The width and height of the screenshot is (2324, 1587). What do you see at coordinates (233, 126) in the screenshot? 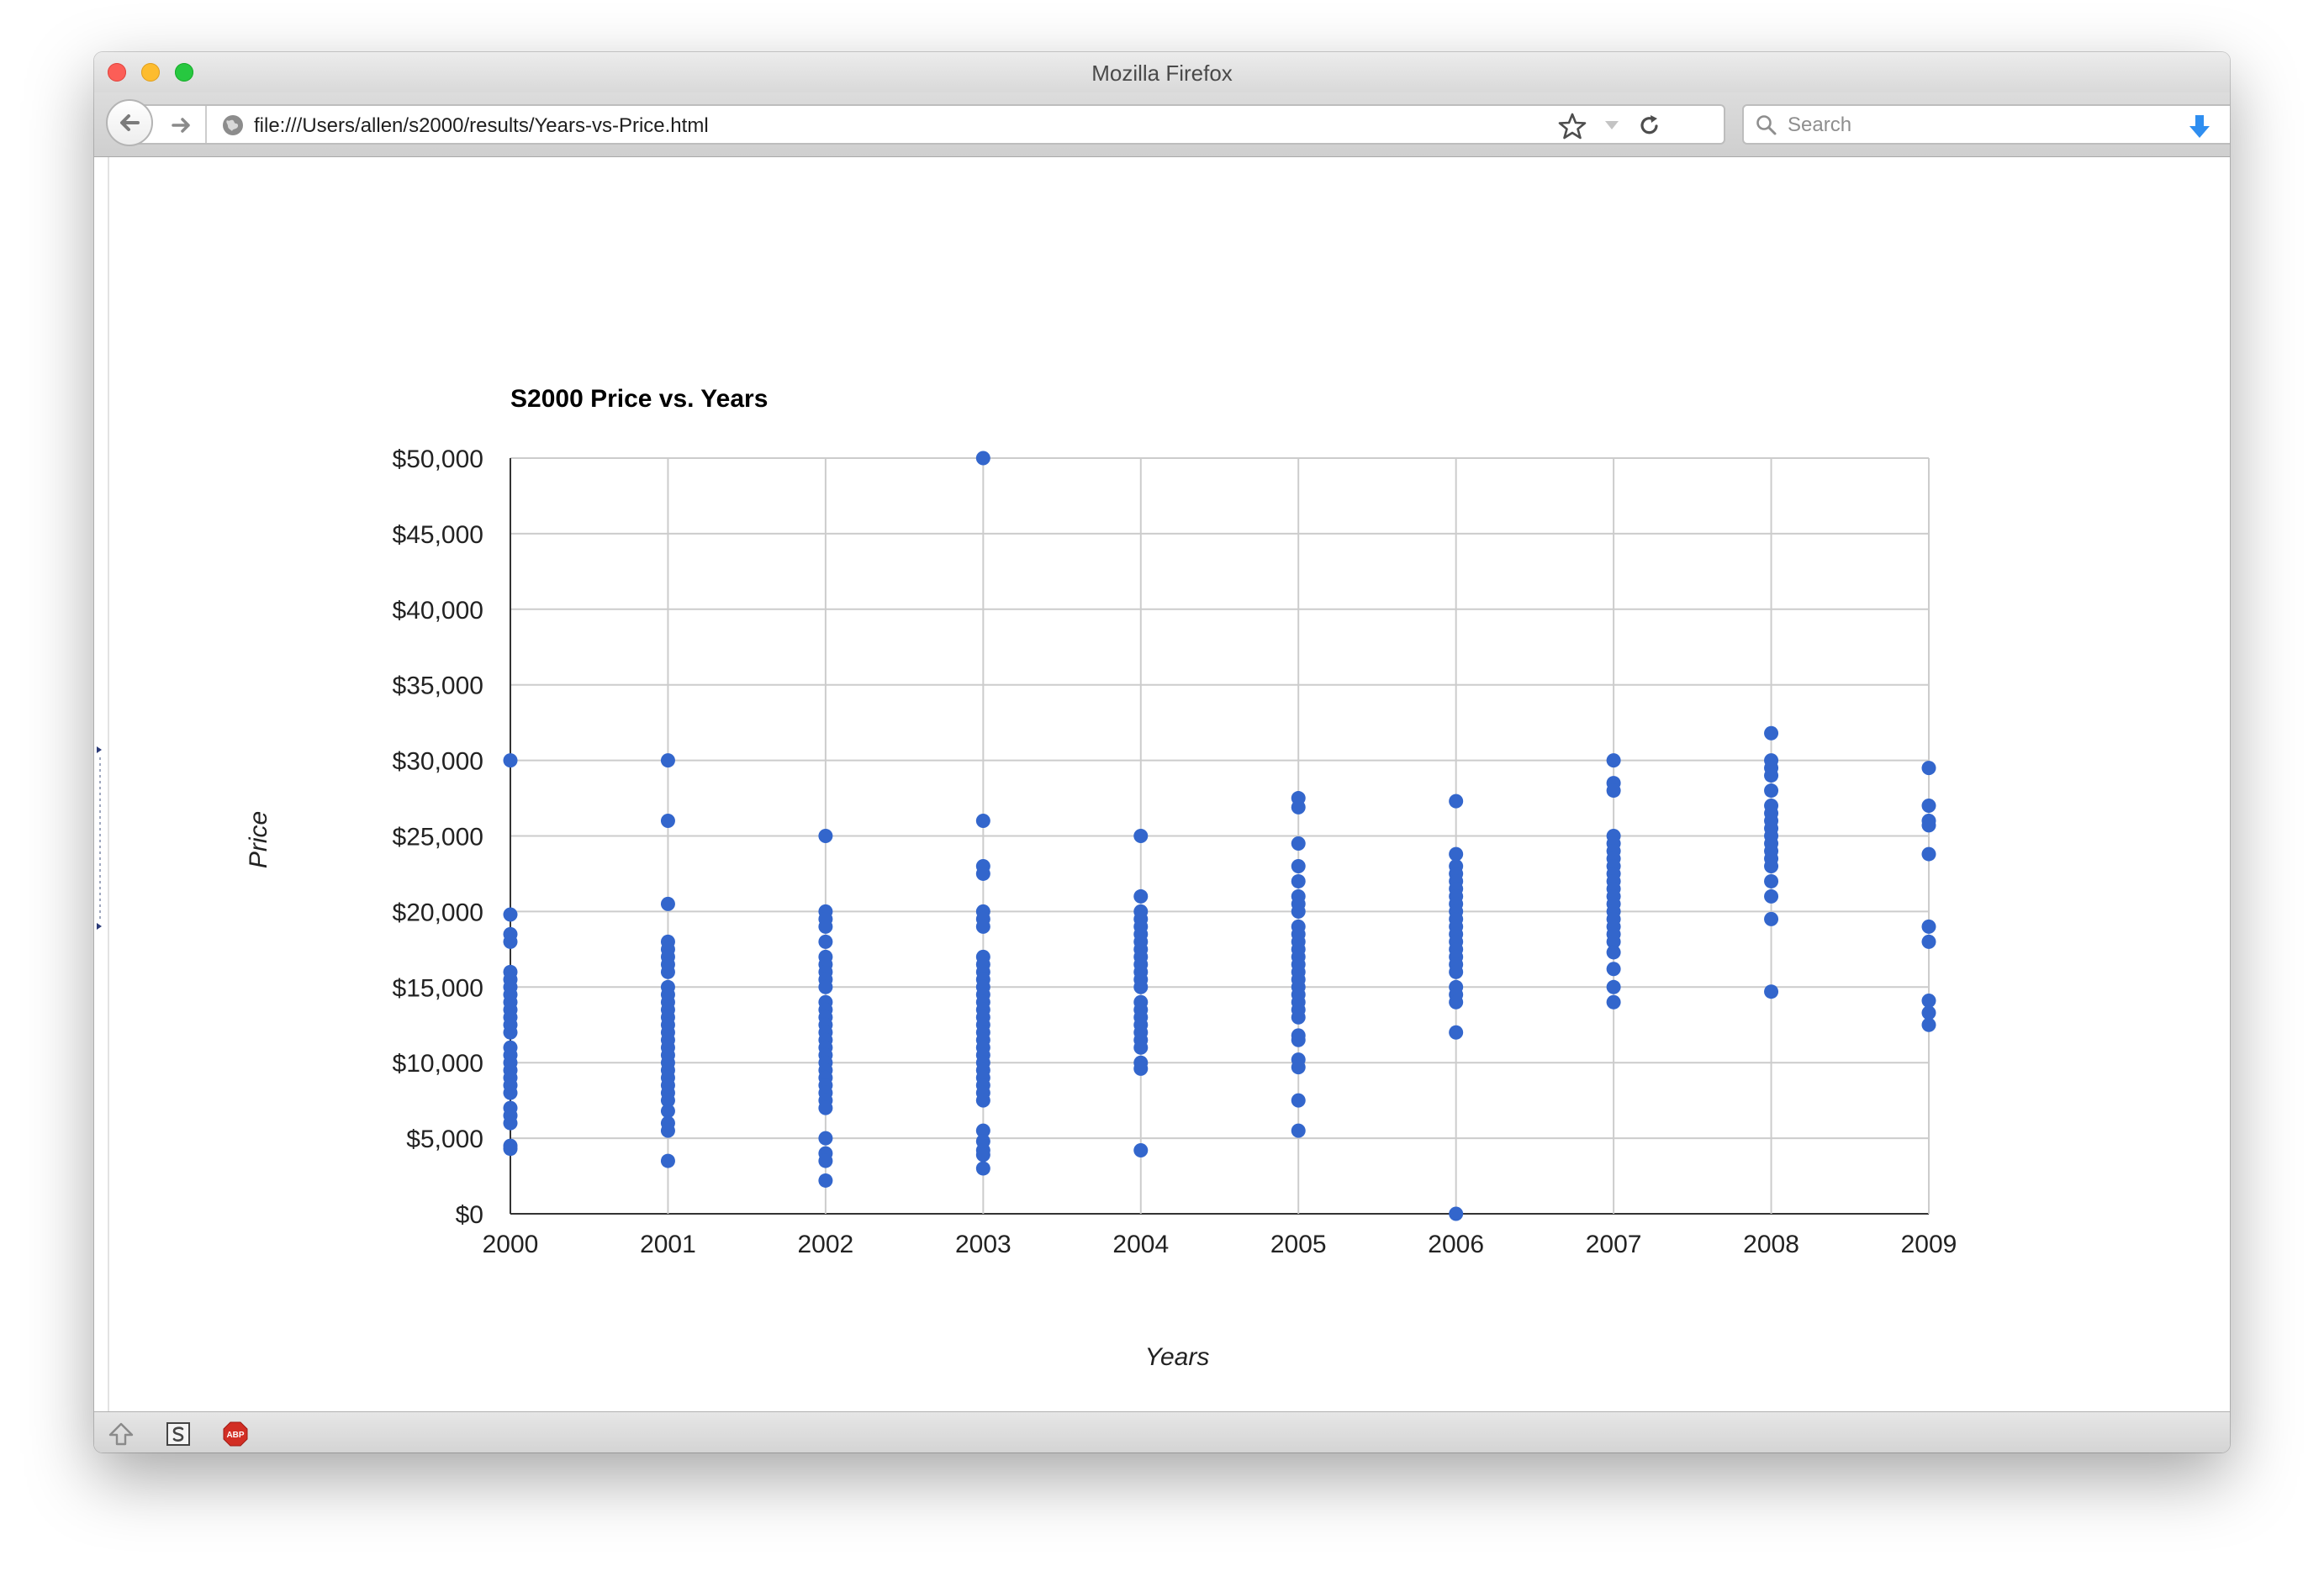
I see `globe-icon` at bounding box center [233, 126].